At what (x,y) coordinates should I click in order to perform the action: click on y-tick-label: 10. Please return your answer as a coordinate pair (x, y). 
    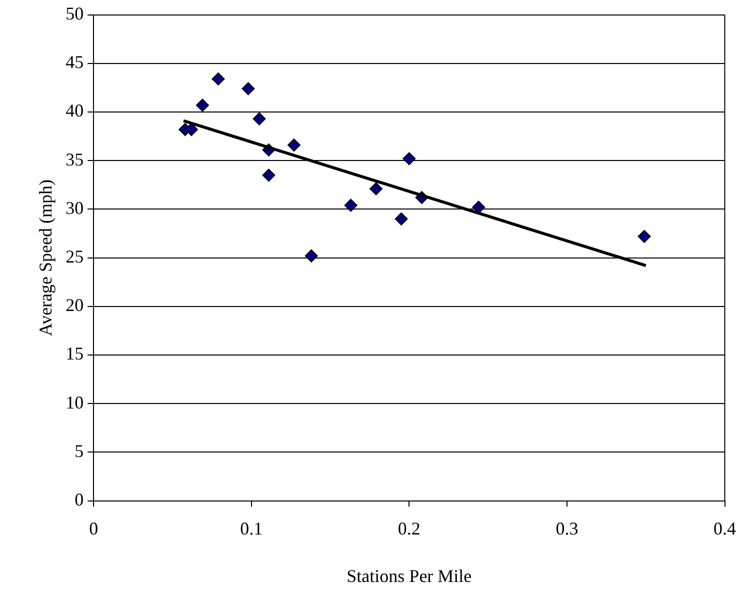
    Looking at the image, I should click on (75, 402).